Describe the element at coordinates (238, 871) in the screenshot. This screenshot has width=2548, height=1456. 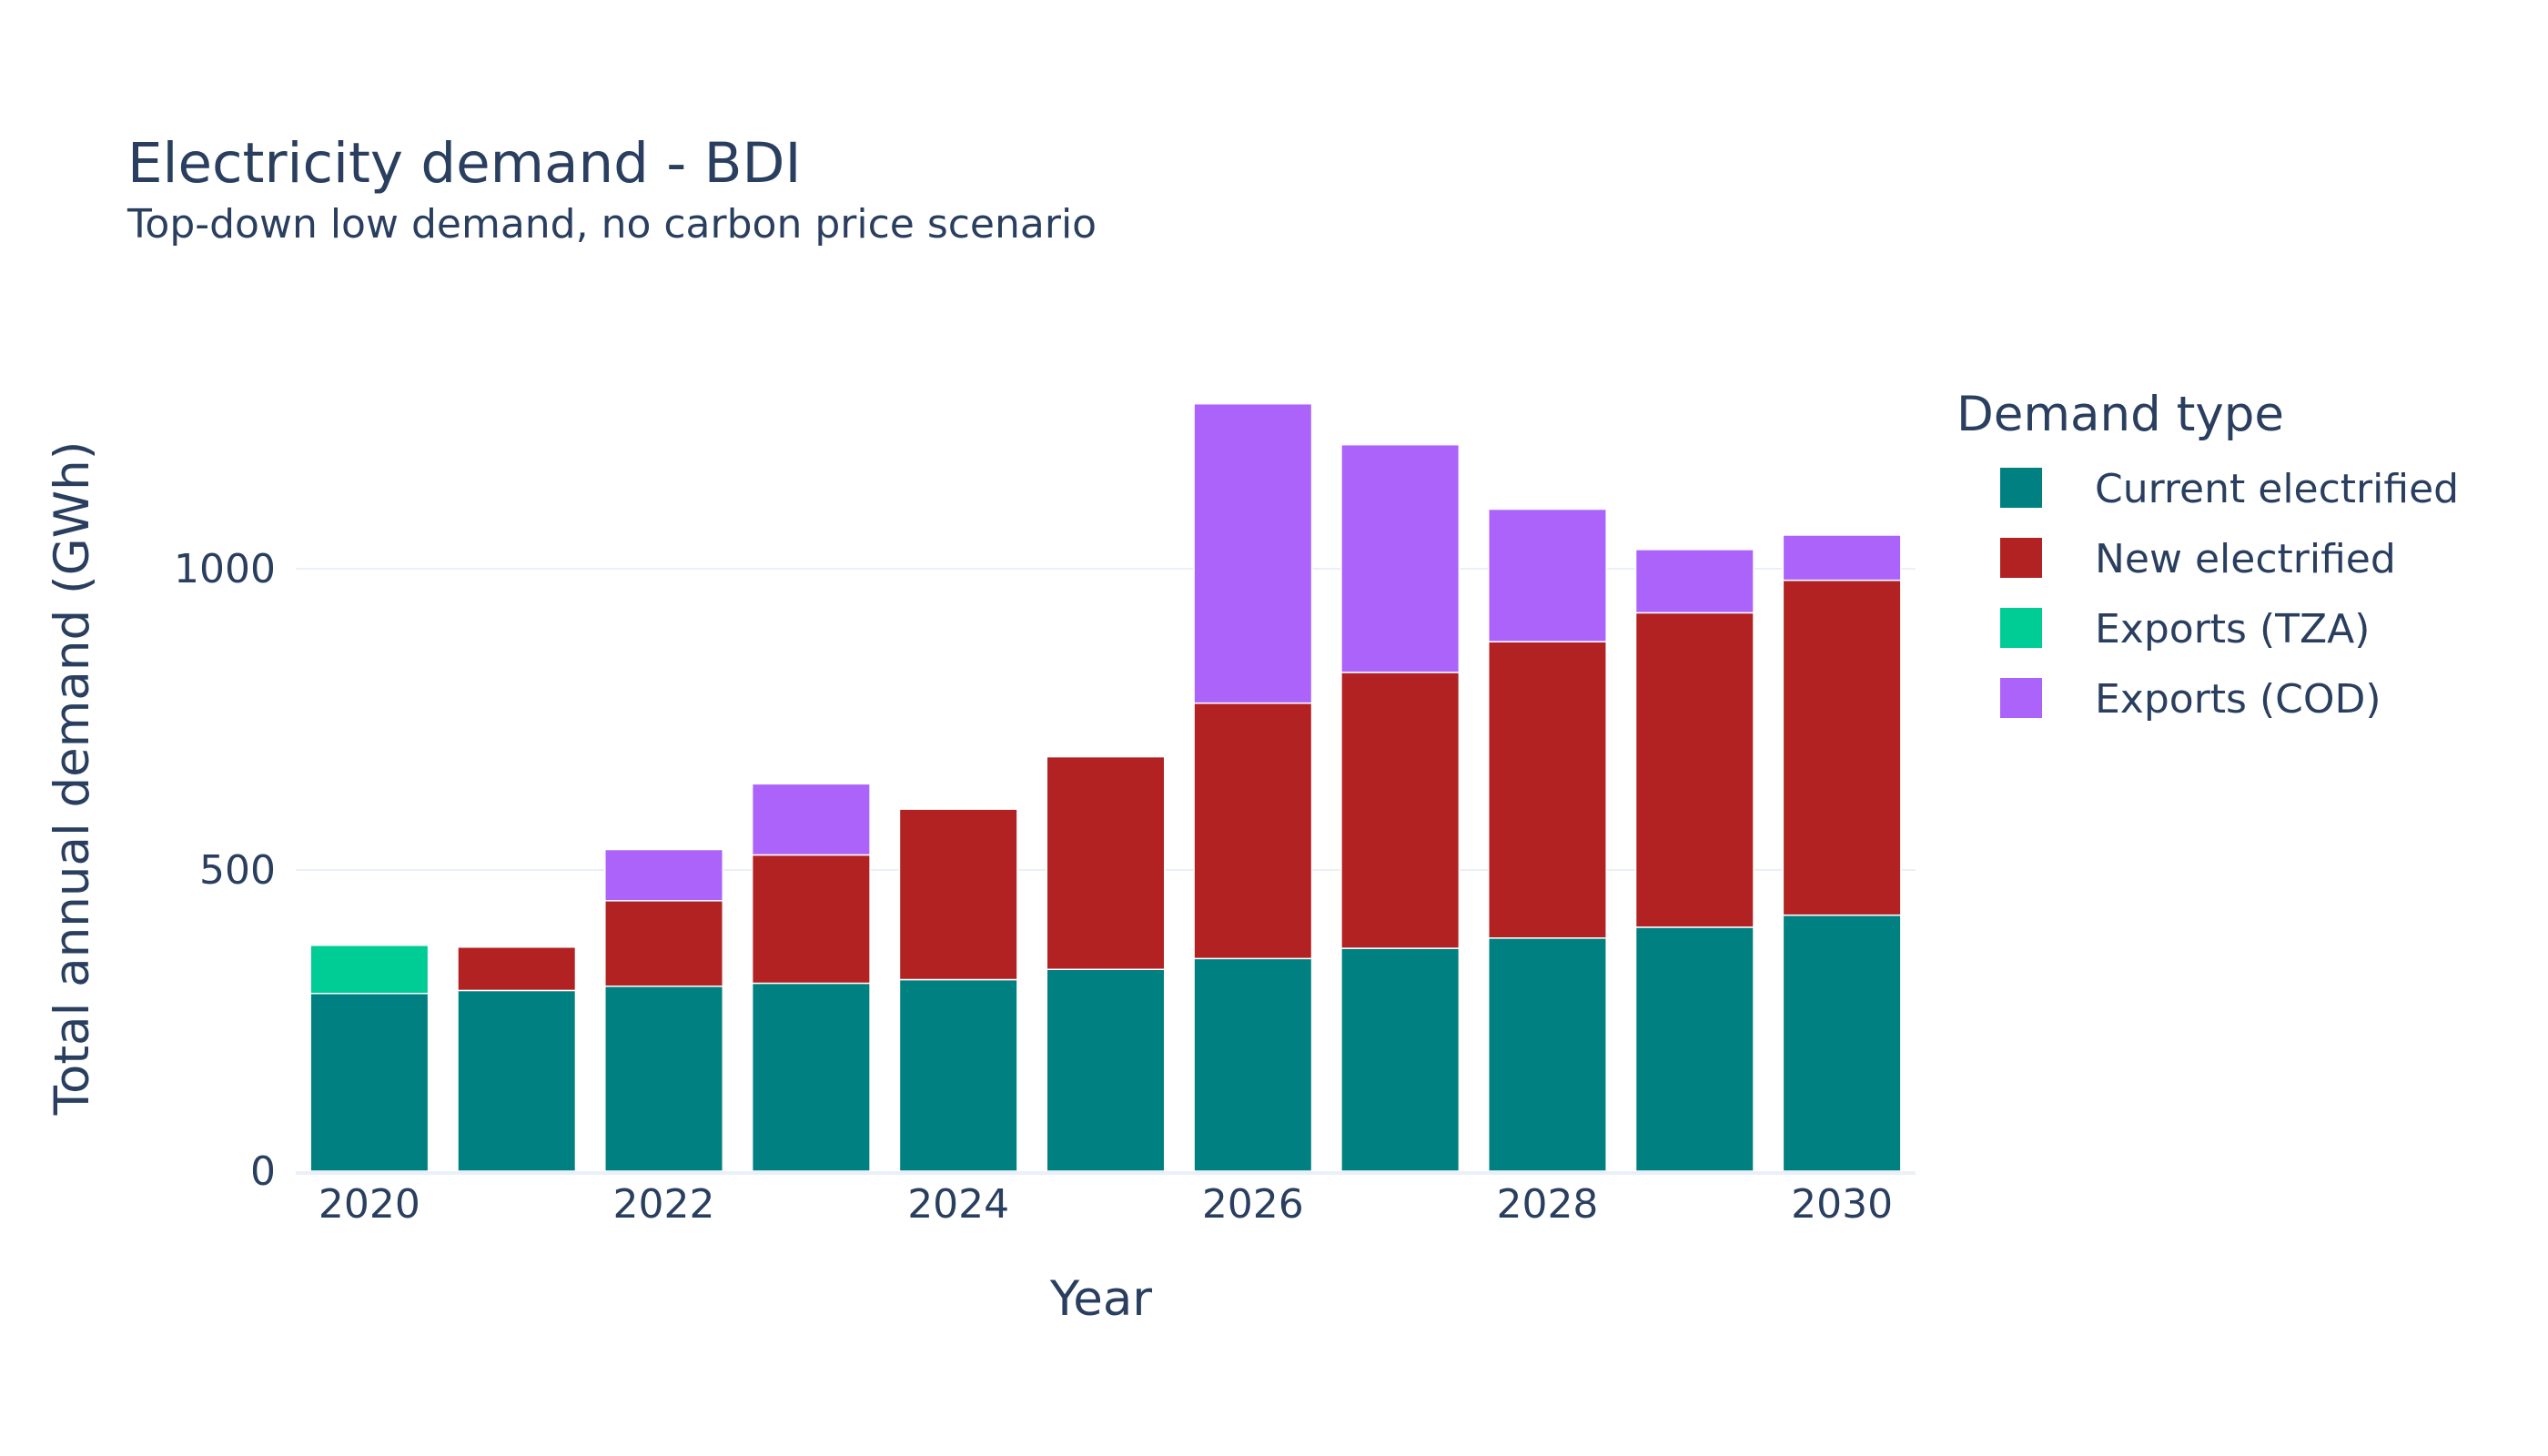
I see `y-tick-label: 500` at that location.